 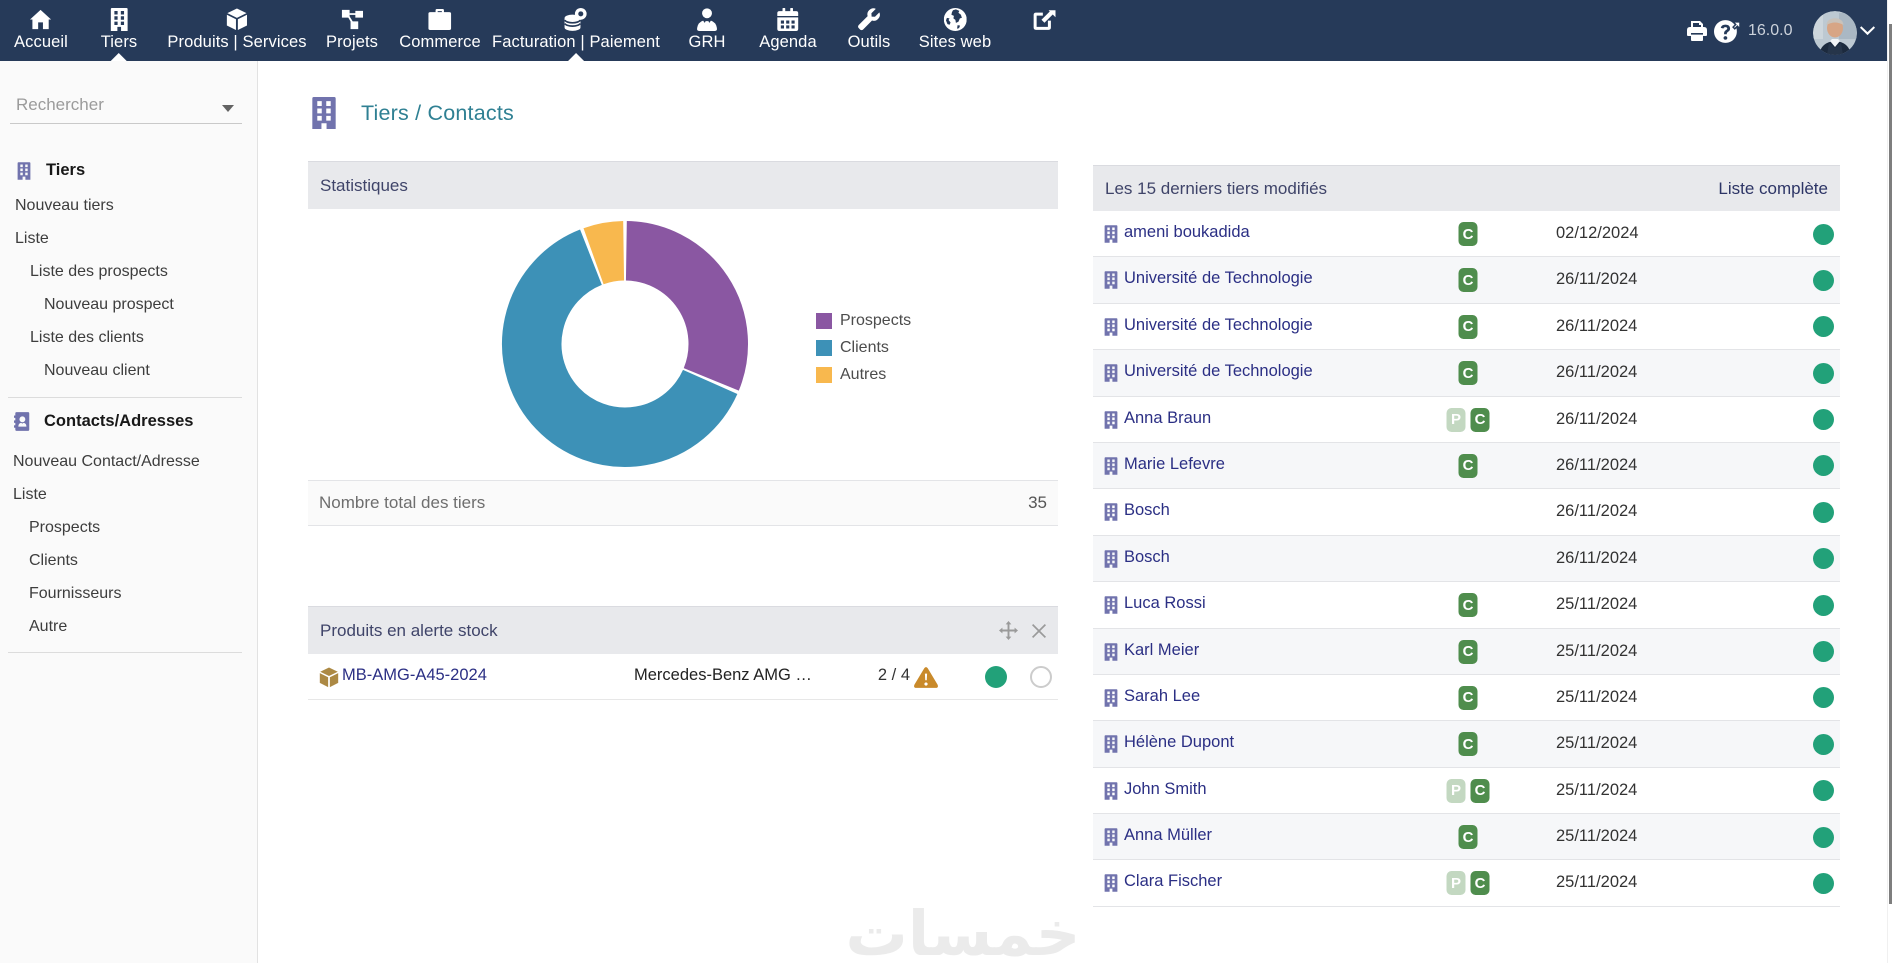 I want to click on thirdparty-link: ameni boukadida, so click(x=1187, y=232).